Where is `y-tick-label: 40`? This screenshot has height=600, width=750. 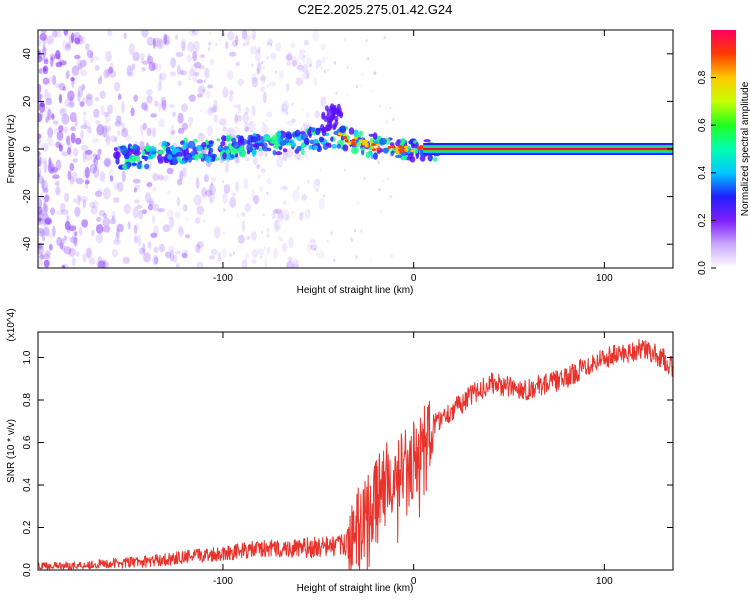 y-tick-label: 40 is located at coordinates (27, 54).